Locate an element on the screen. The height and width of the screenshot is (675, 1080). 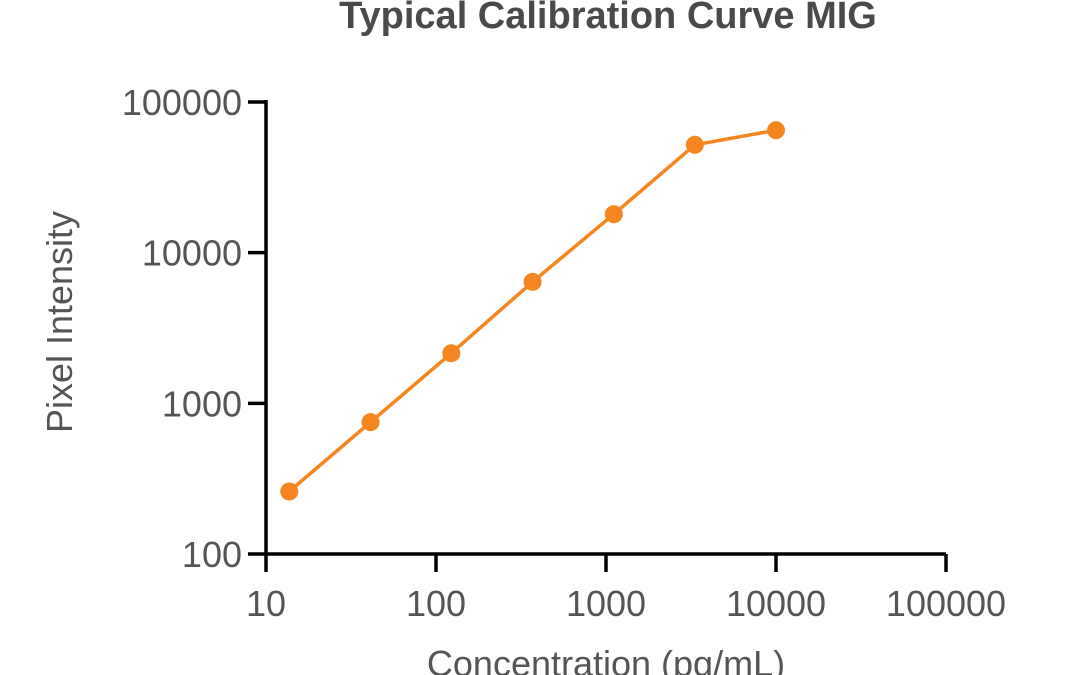
x-axis-label: Concentration (pg/mL) is located at coordinates (606, 659).